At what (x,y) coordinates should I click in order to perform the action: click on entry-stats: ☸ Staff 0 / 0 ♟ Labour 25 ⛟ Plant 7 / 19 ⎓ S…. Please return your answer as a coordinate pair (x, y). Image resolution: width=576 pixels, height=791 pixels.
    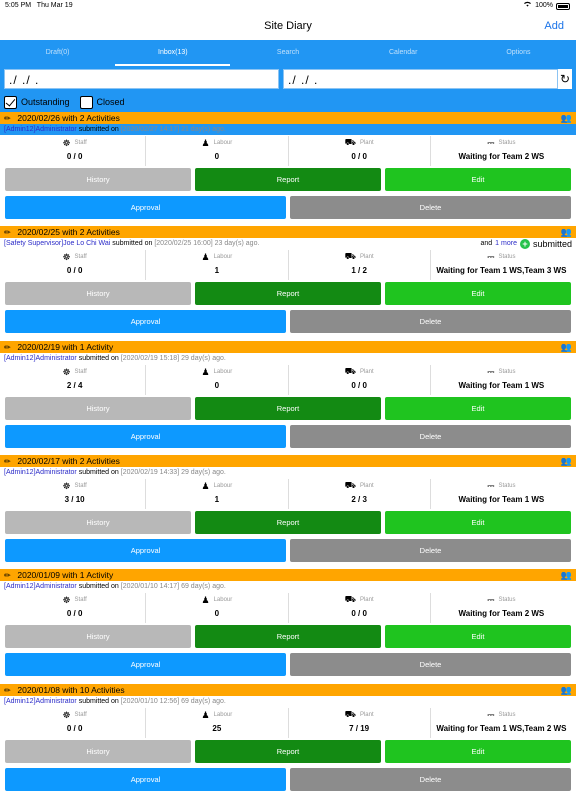
    Looking at the image, I should click on (288, 723).